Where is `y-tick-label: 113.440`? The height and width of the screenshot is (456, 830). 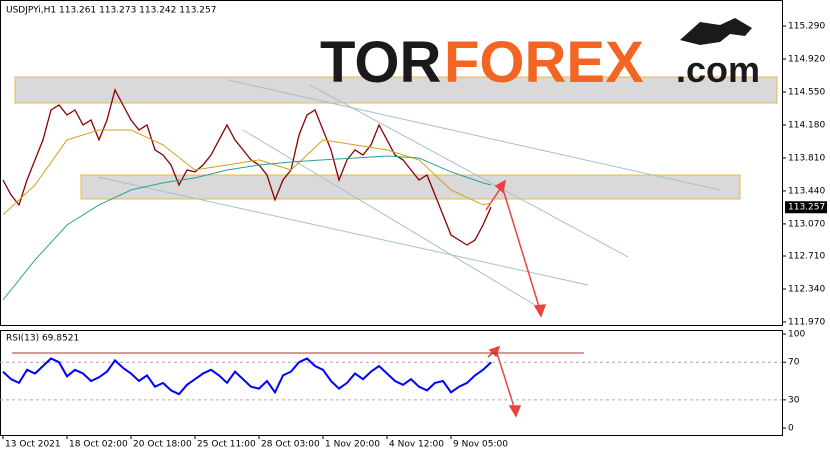
y-tick-label: 113.440 is located at coordinates (806, 191).